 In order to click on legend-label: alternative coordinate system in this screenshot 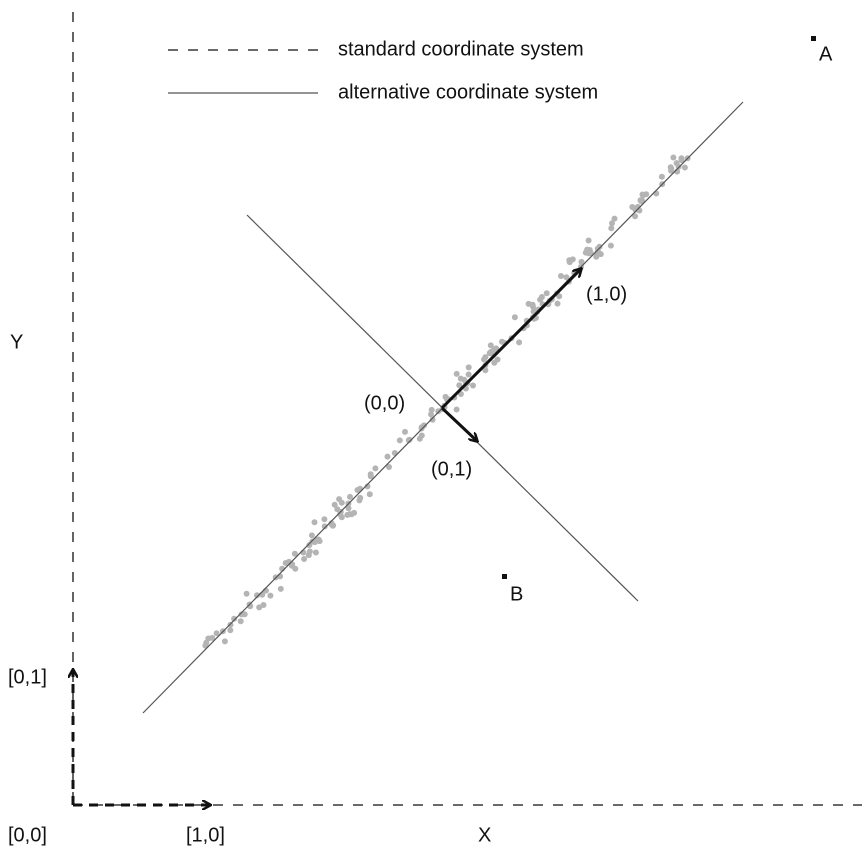, I will do `click(468, 92)`.